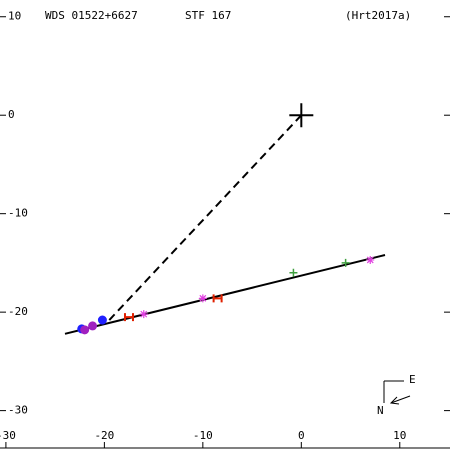 The height and width of the screenshot is (450, 450). I want to click on compass, so click(397, 392).